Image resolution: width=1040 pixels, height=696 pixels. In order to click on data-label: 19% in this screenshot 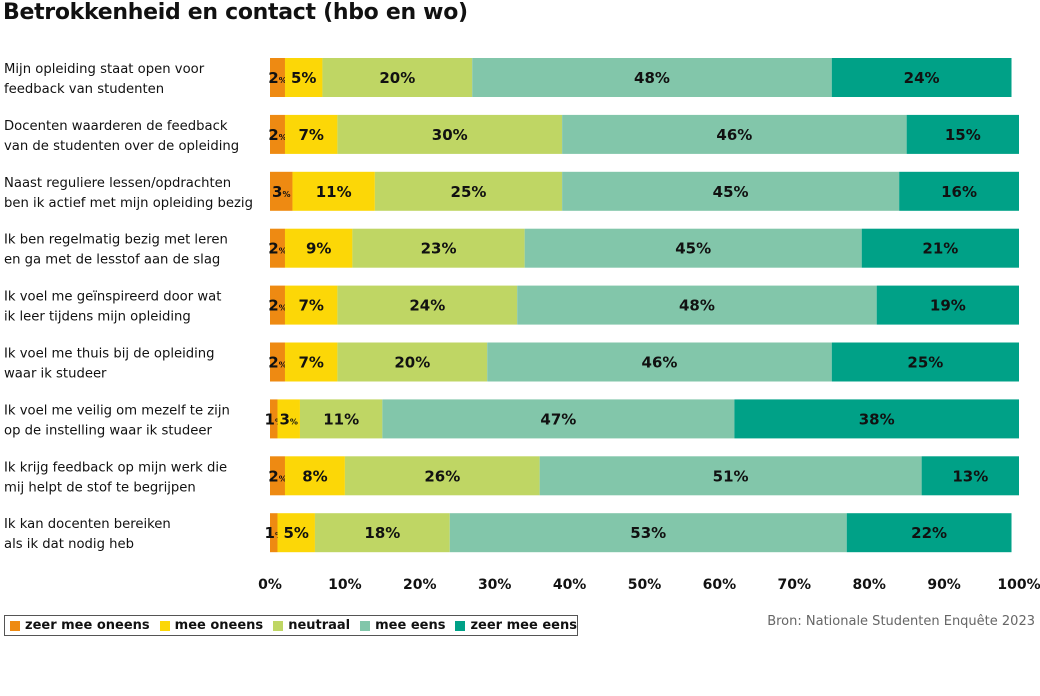, I will do `click(948, 306)`.